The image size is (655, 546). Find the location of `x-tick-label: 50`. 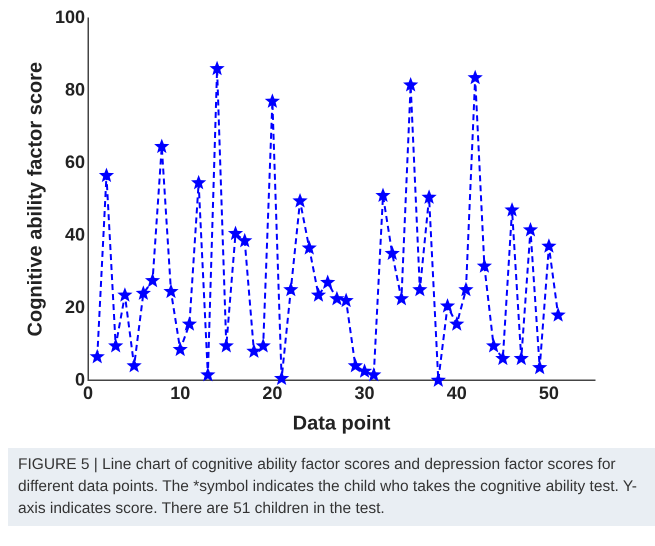

x-tick-label: 50 is located at coordinates (548, 393).